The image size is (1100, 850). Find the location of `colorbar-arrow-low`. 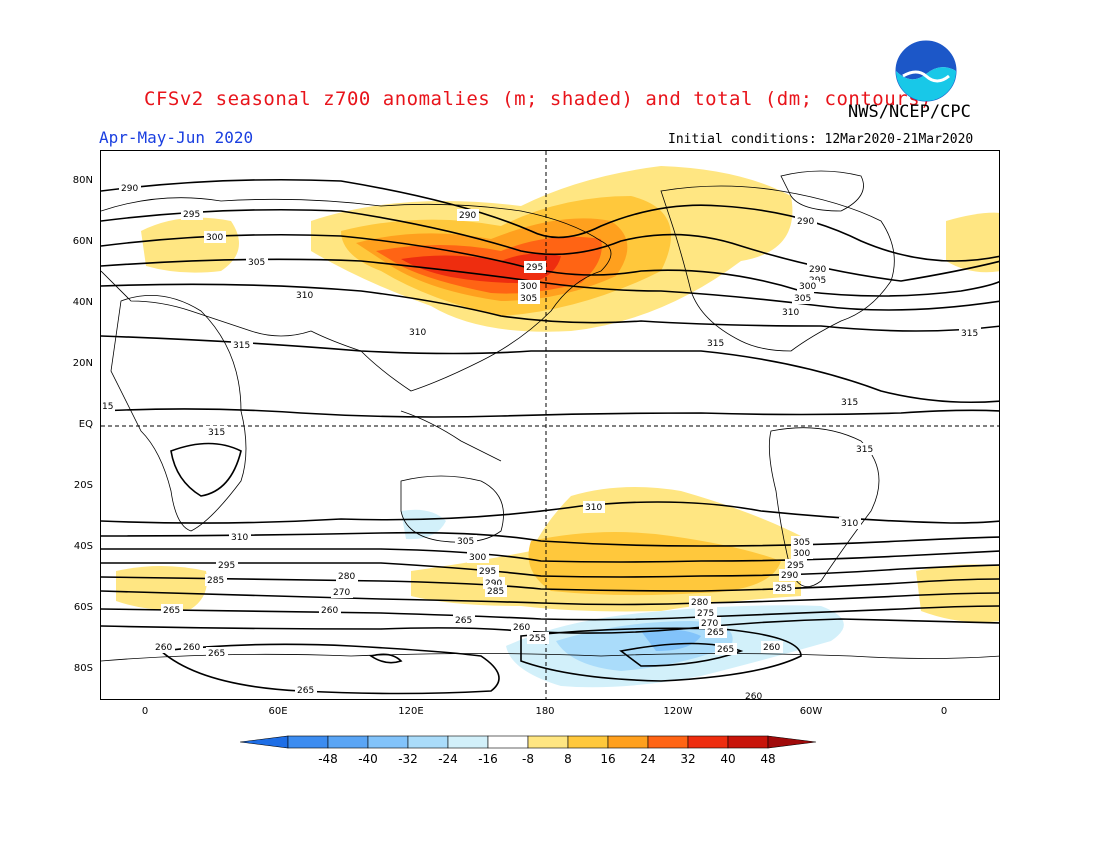

colorbar-arrow-low is located at coordinates (264, 742).